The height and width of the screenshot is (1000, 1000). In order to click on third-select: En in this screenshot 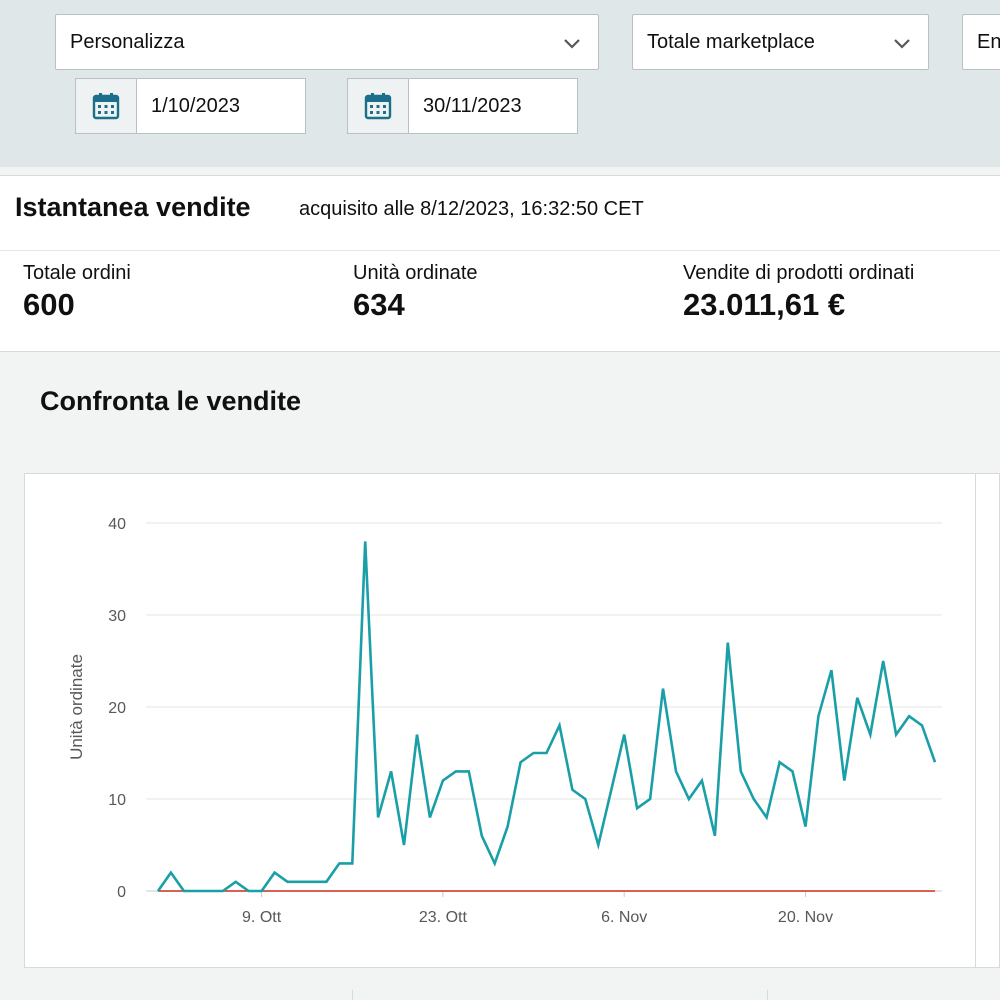, I will do `click(981, 42)`.